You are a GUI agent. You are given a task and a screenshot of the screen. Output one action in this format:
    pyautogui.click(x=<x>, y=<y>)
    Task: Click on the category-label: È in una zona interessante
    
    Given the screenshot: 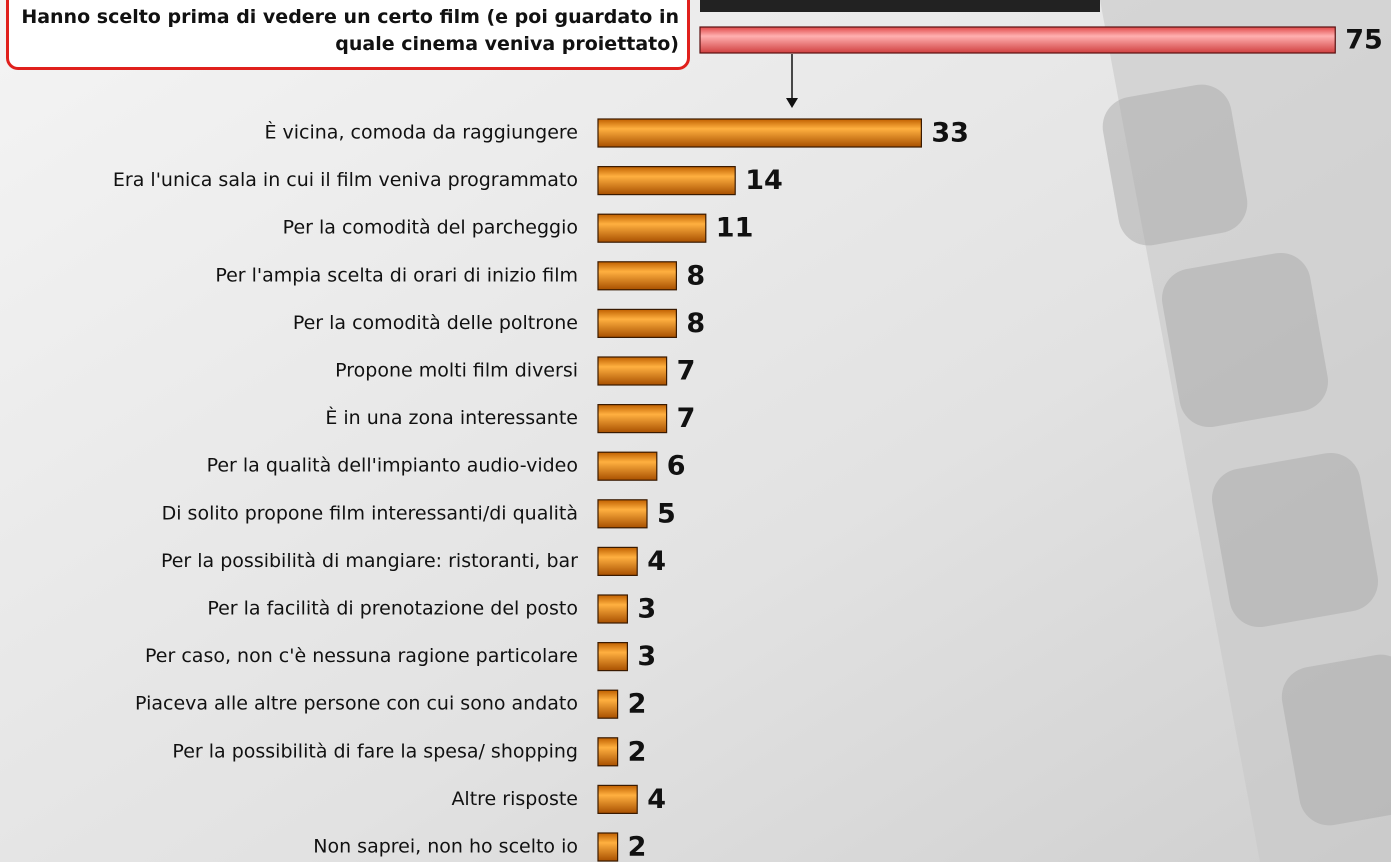 What is the action you would take?
    pyautogui.click(x=451, y=417)
    